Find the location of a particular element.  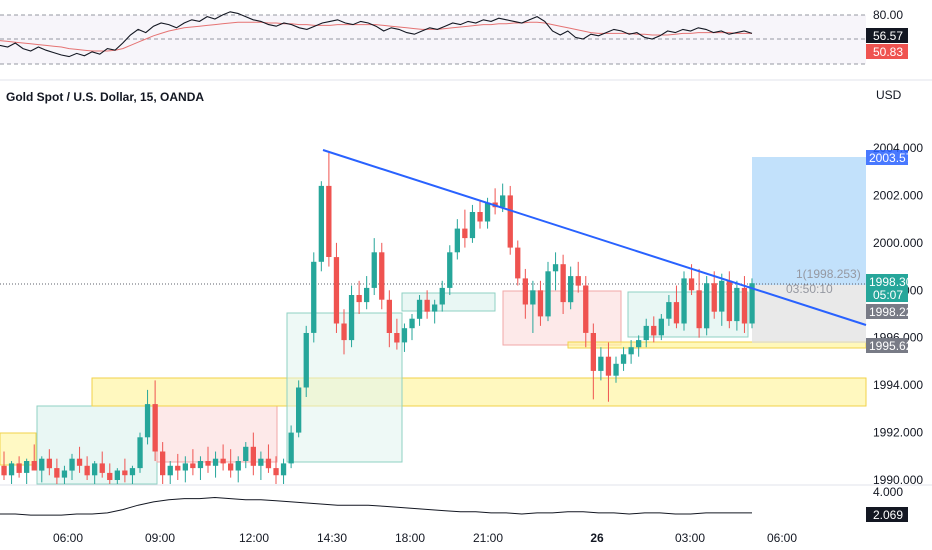

bullish-box is located at coordinates (448, 302).